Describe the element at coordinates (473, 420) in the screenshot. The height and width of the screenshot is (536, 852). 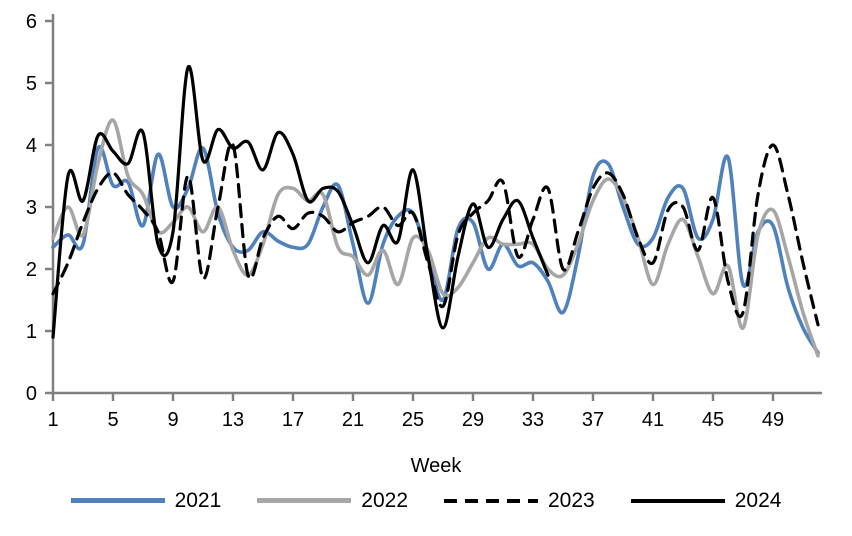
I see `svg-text: 29` at that location.